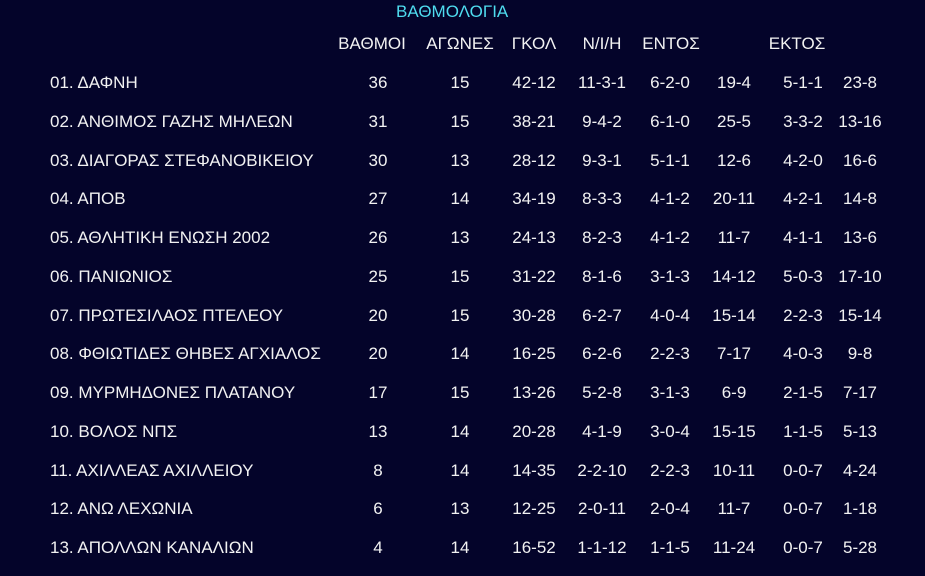  What do you see at coordinates (860, 392) in the screenshot?
I see `cell-away-goals: 7-17` at bounding box center [860, 392].